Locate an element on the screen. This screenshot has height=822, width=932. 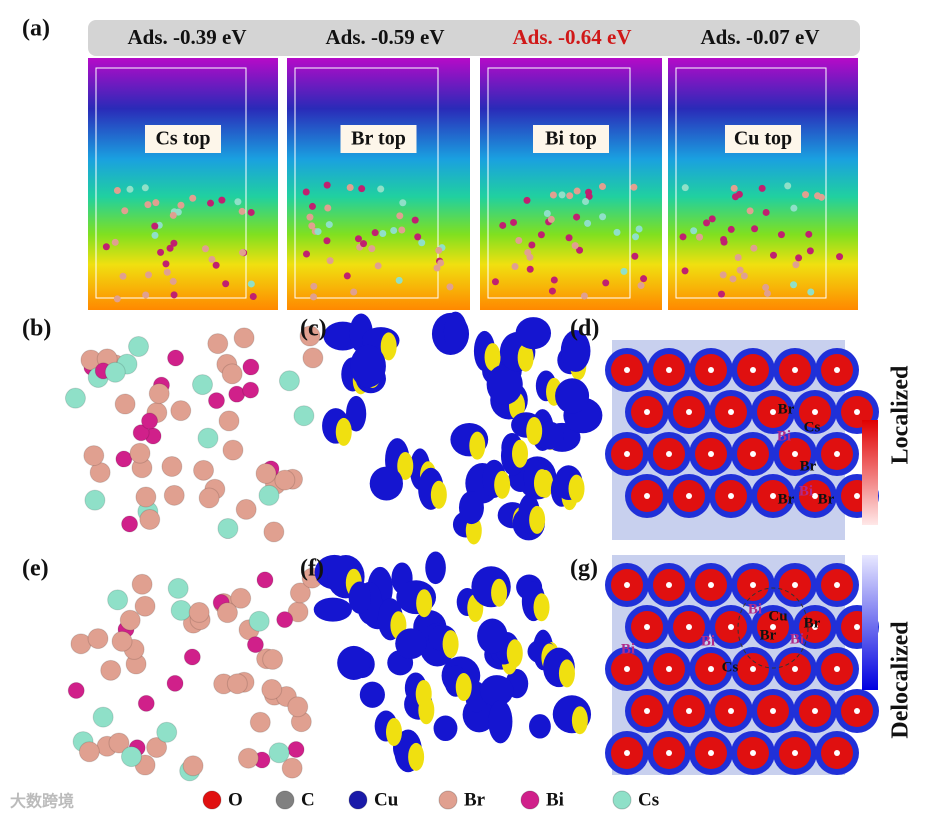
legend-label: C is located at coordinates (308, 799).